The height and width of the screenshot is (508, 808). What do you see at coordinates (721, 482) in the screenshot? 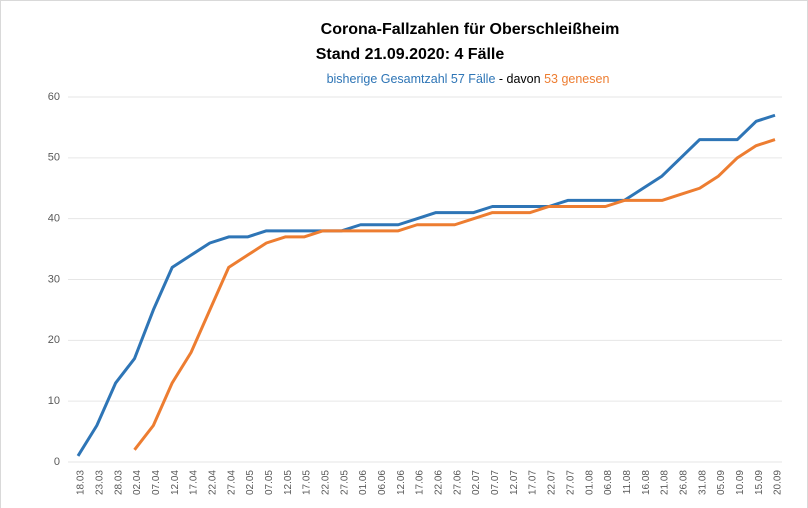
I see `x-tick-label: 05.09` at bounding box center [721, 482].